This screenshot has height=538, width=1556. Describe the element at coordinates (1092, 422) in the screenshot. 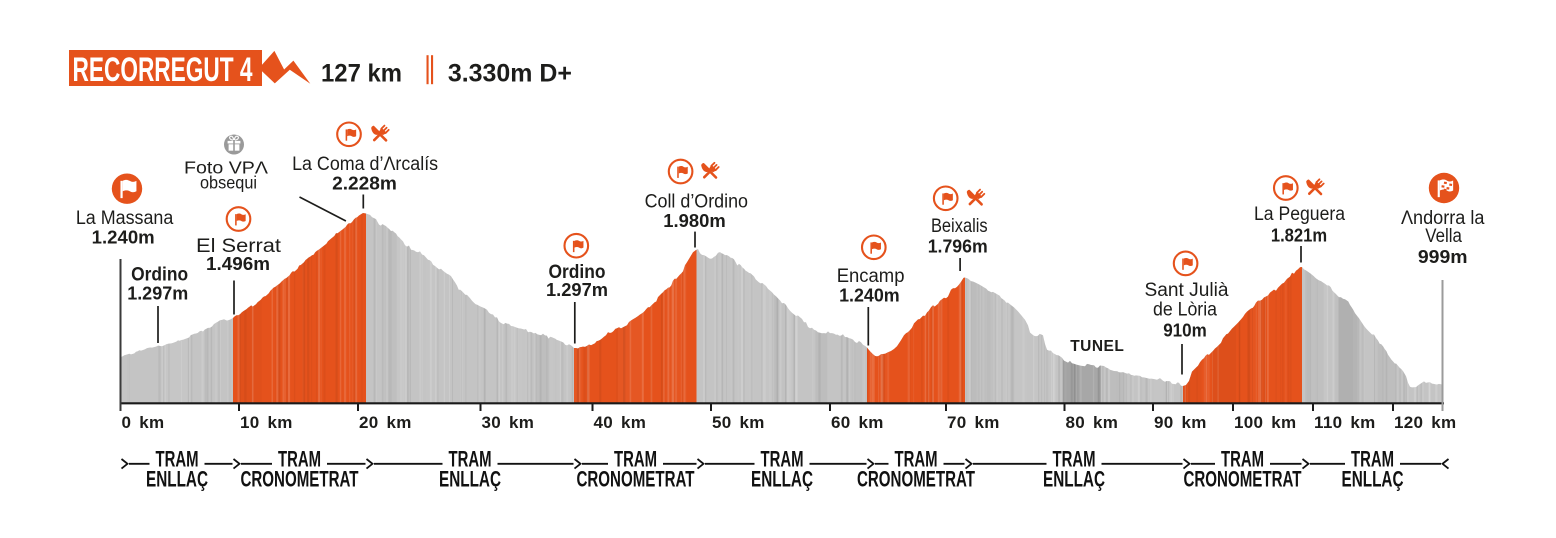

I see `svg-text: 80 km` at that location.